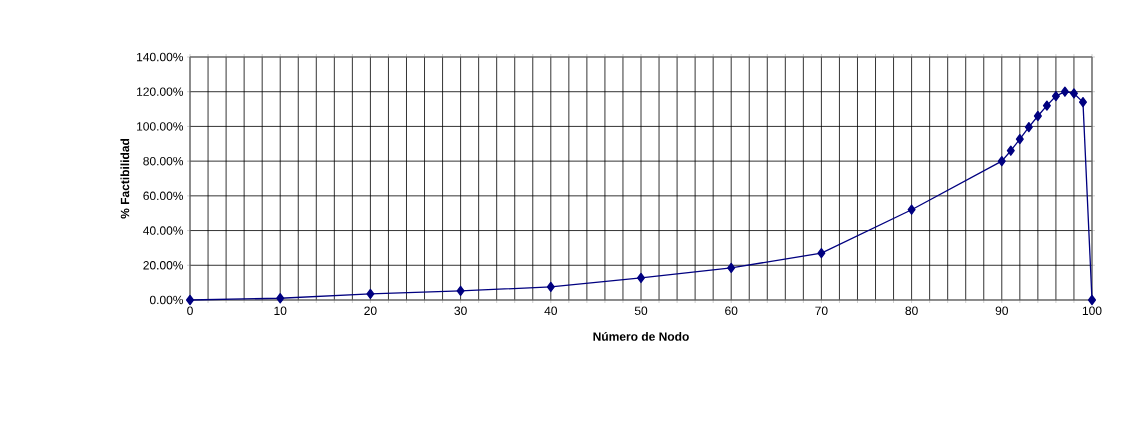 The image size is (1133, 423). I want to click on x-tick-label: 0, so click(190, 311).